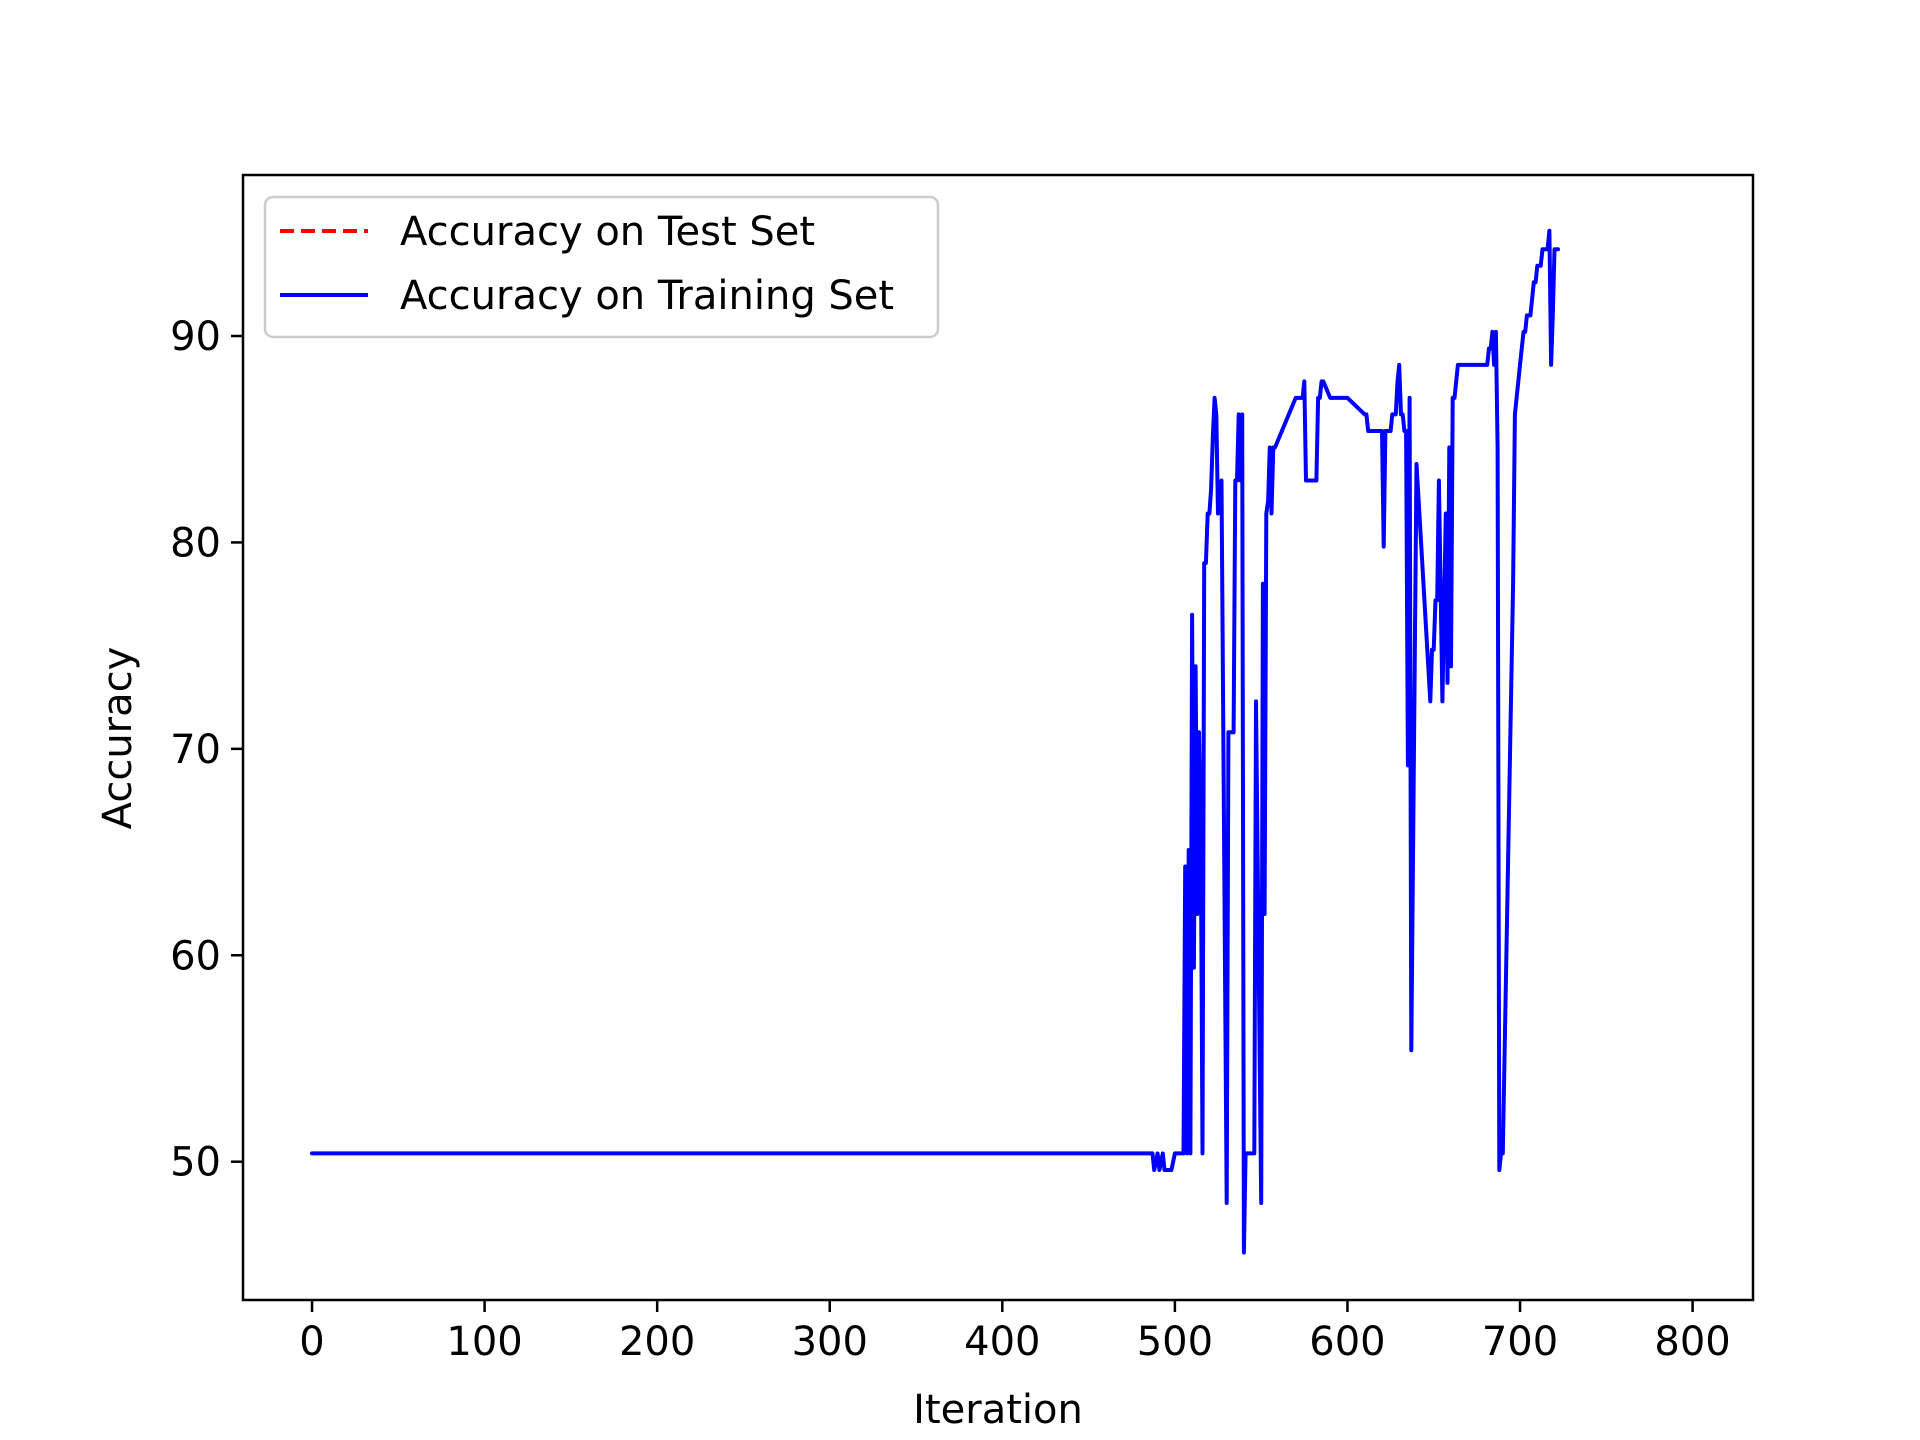 The height and width of the screenshot is (1440, 1920). What do you see at coordinates (195, 750) in the screenshot?
I see `y-tick-label: 70` at bounding box center [195, 750].